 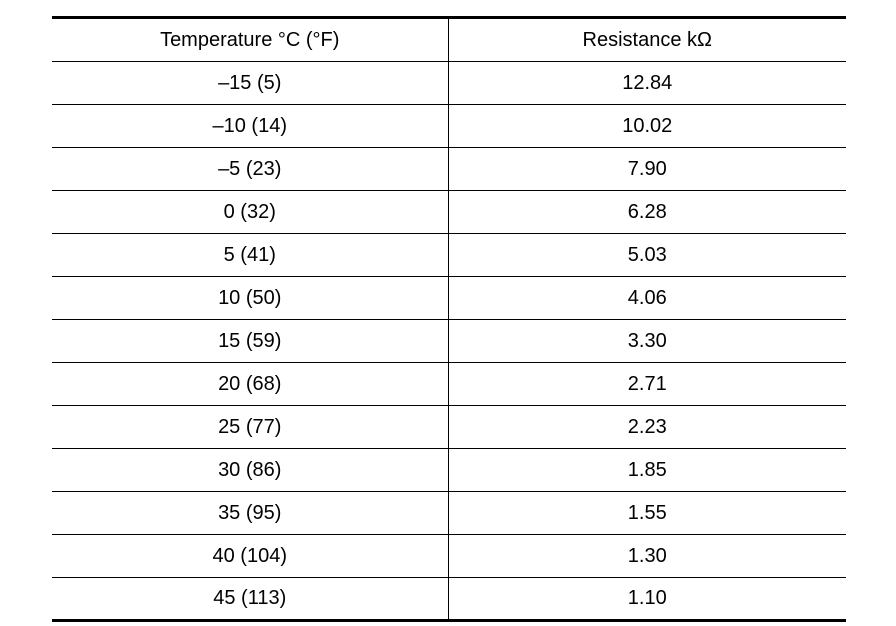 What do you see at coordinates (250, 384) in the screenshot?
I see `temperature-cell: 20 (68)` at bounding box center [250, 384].